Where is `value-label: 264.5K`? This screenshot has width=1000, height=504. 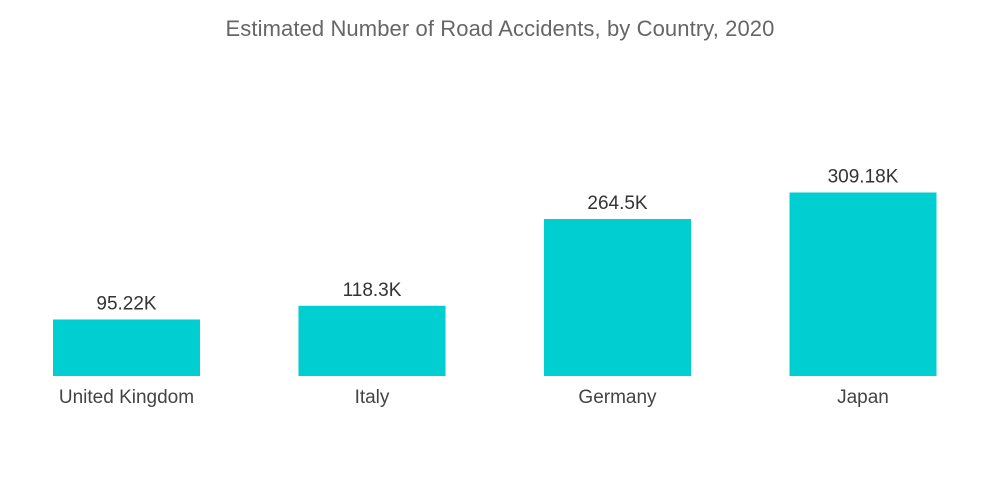
value-label: 264.5K is located at coordinates (617, 203).